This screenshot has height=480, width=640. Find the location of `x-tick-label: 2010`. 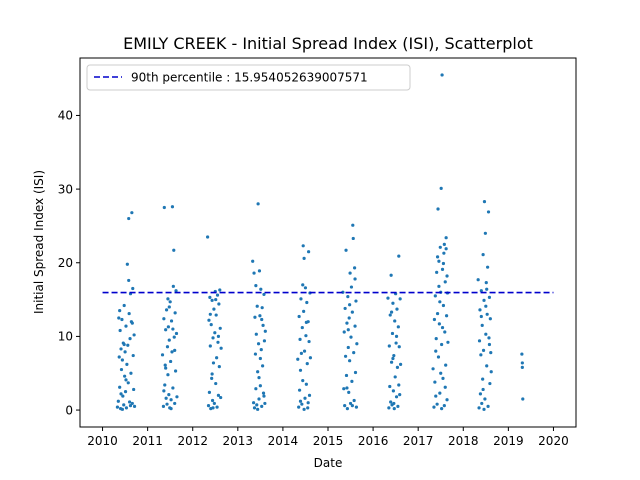

x-tick-label: 2010 is located at coordinates (102, 441).